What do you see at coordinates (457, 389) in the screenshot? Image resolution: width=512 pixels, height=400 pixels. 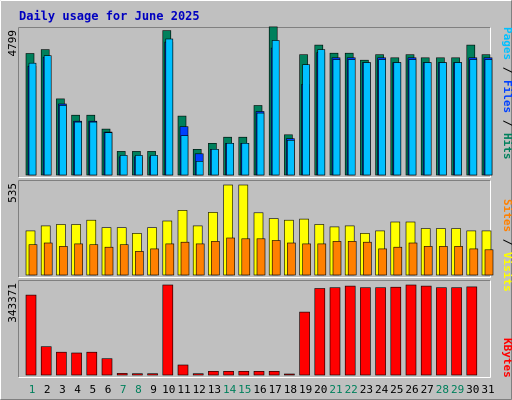 I see `day-label: 29` at bounding box center [457, 389].